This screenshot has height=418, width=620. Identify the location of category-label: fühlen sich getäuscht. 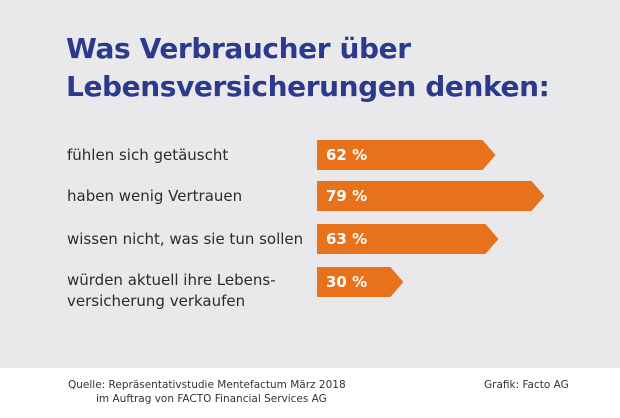
(187, 155).